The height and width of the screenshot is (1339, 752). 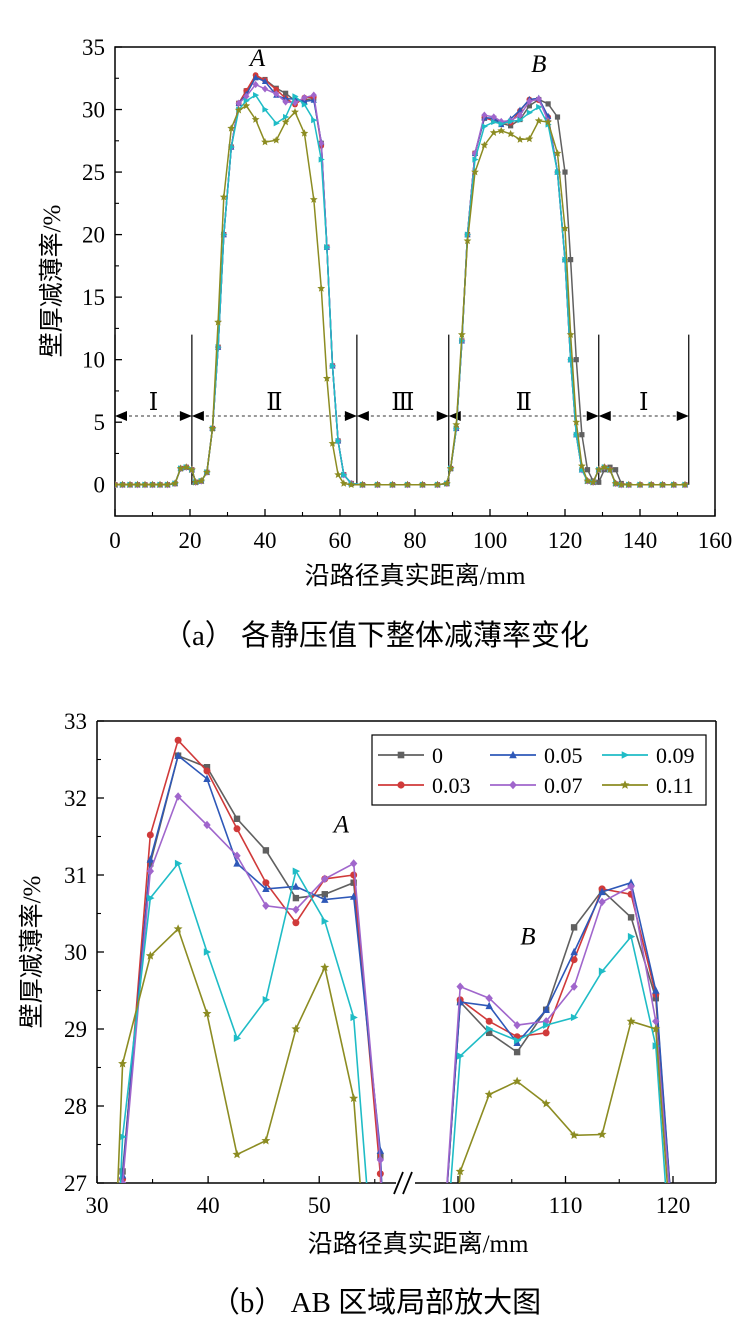 I want to click on legend-box, so click(x=539, y=770).